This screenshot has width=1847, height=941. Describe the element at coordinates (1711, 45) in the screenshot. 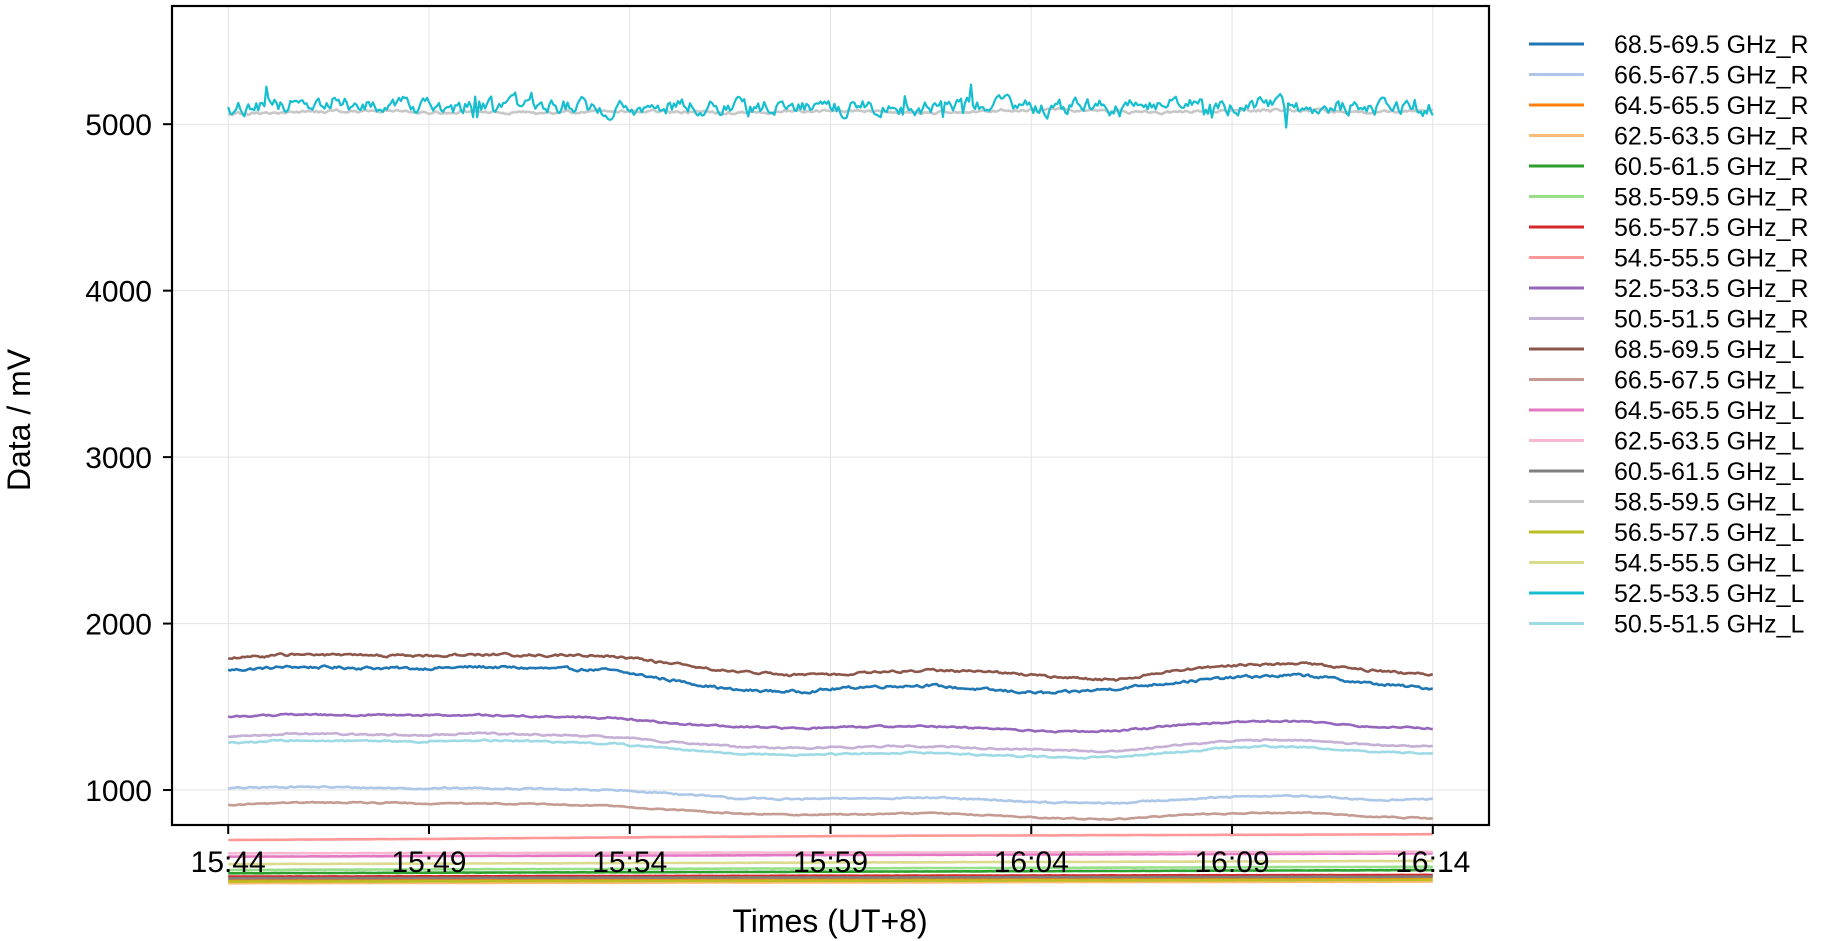

I see `legend-label: 68.5-69.5 GHz_R` at that location.